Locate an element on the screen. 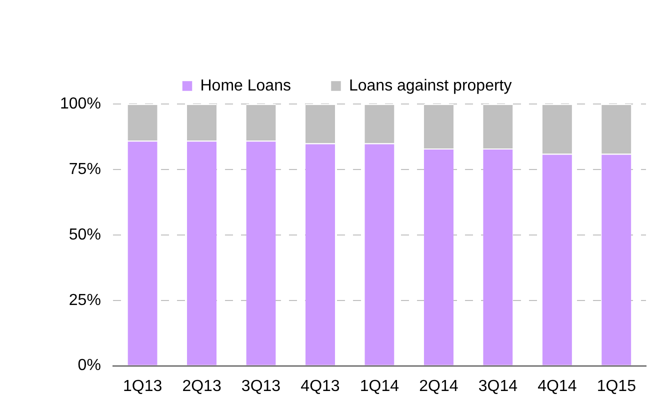 This screenshot has width=652, height=419. x-tick-label: 4Q13 is located at coordinates (320, 386).